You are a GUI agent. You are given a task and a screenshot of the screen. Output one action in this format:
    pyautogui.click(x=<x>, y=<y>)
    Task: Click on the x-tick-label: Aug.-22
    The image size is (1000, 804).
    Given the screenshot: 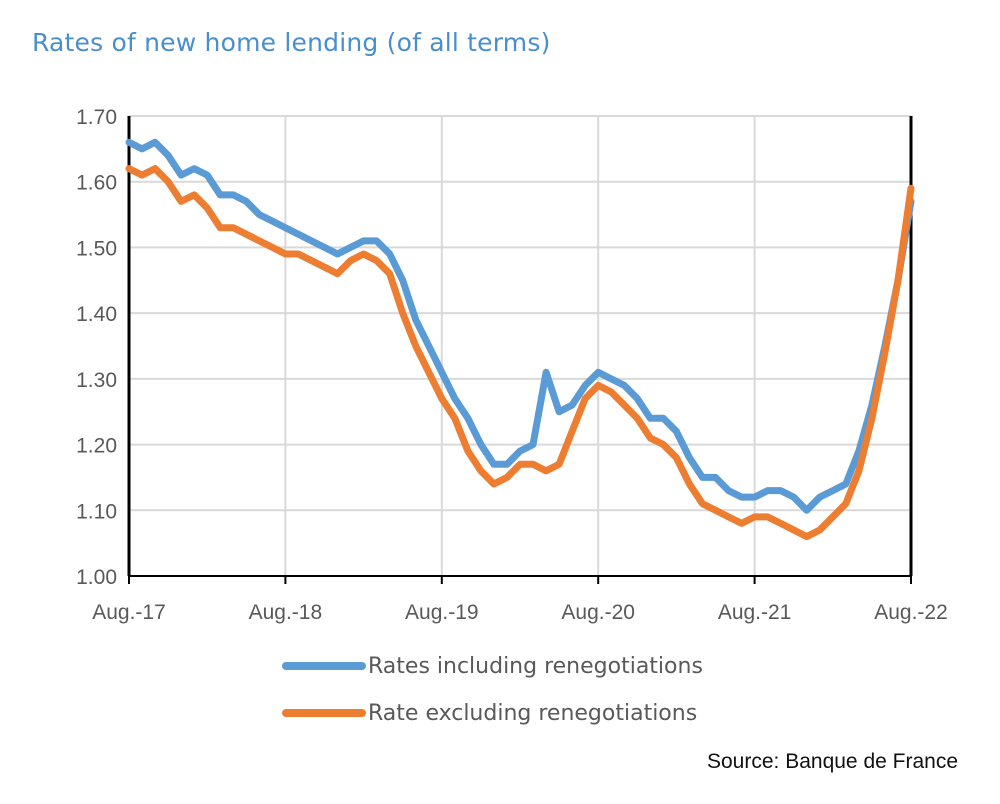 What is the action you would take?
    pyautogui.click(x=911, y=612)
    